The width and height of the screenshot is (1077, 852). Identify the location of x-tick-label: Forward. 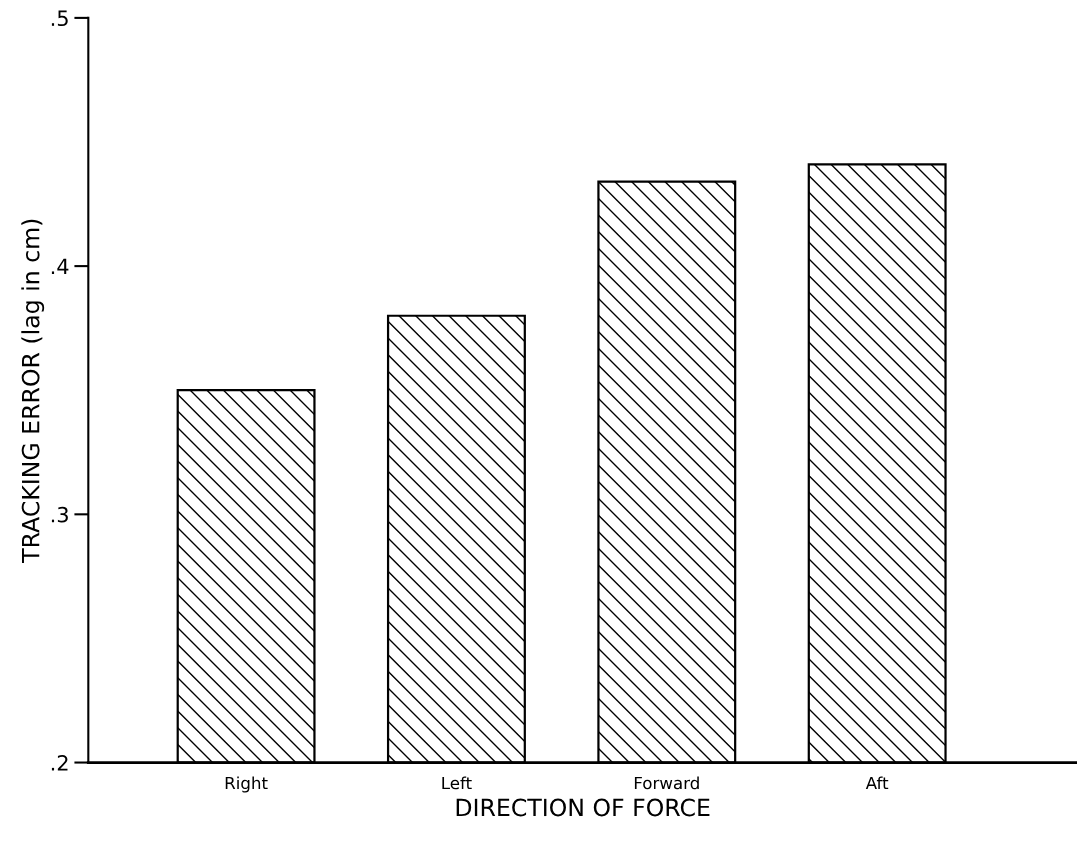
(666, 783).